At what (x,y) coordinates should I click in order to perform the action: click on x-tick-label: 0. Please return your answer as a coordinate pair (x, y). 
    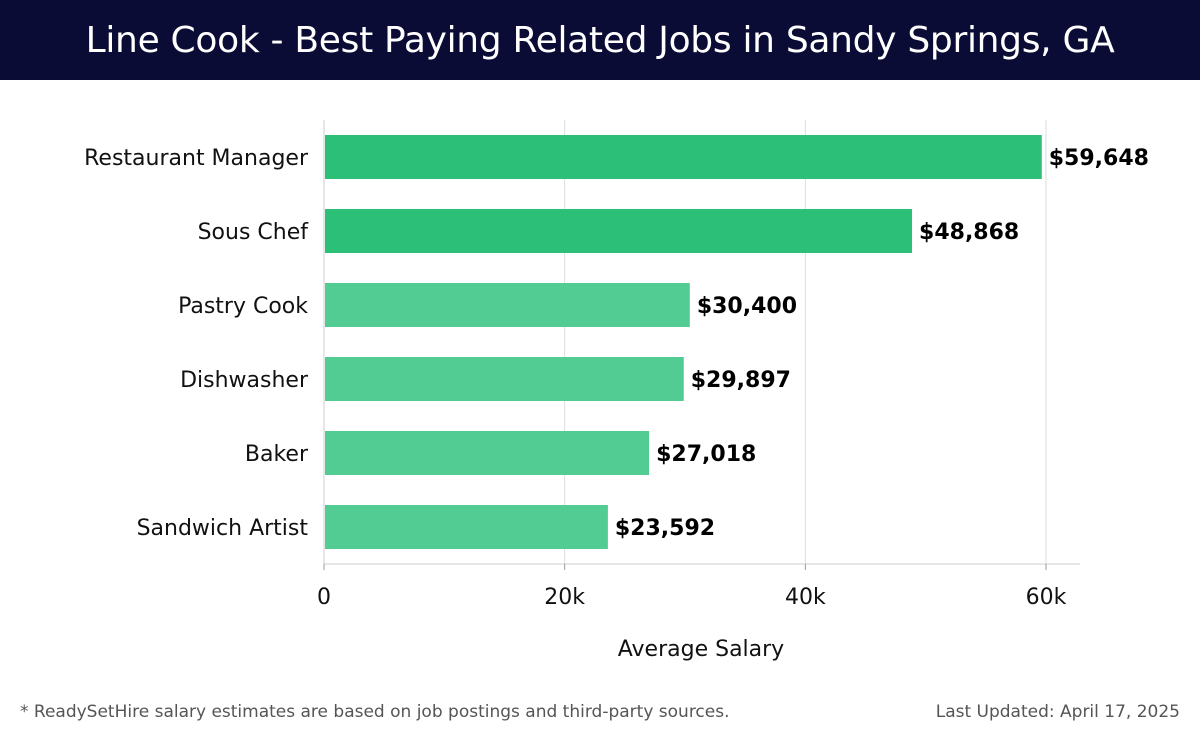
    Looking at the image, I should click on (324, 597).